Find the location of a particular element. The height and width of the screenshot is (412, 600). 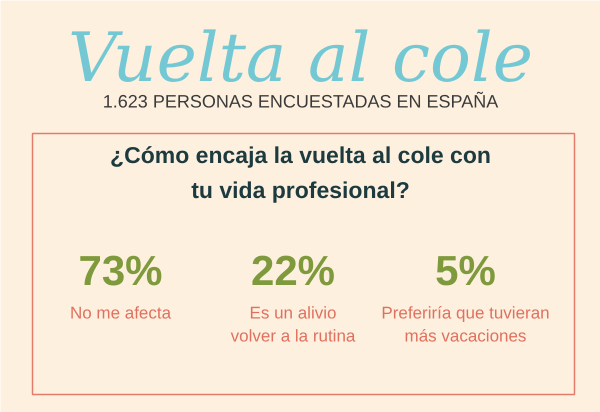

data-label: 5% is located at coordinates (465, 270).